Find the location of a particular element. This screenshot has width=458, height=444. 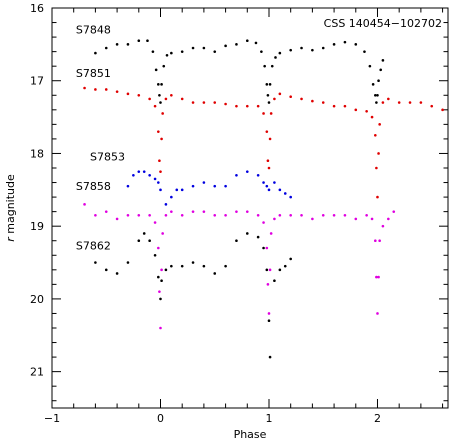

x-axis-title: Phase is located at coordinates (250, 434).